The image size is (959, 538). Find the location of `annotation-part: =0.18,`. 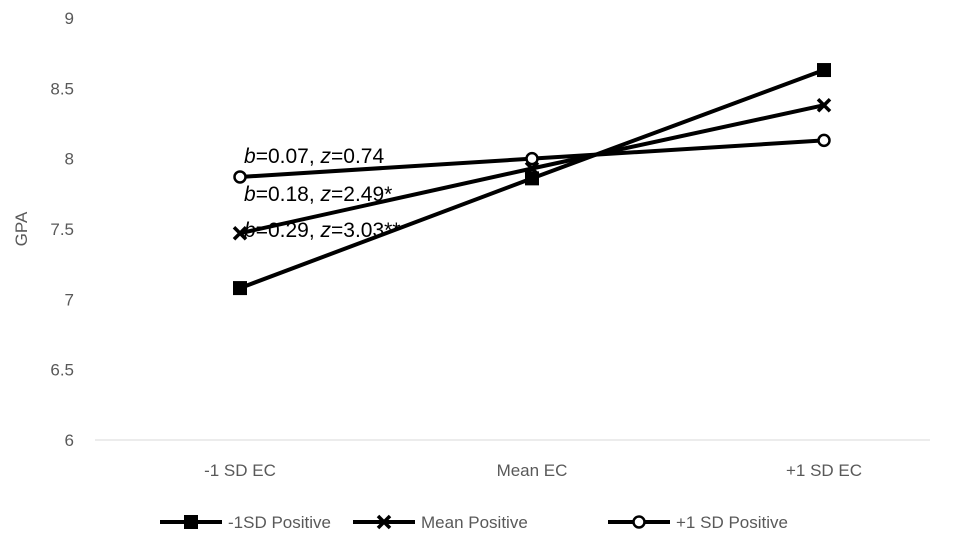

annotation-part: =0.18, is located at coordinates (288, 194).